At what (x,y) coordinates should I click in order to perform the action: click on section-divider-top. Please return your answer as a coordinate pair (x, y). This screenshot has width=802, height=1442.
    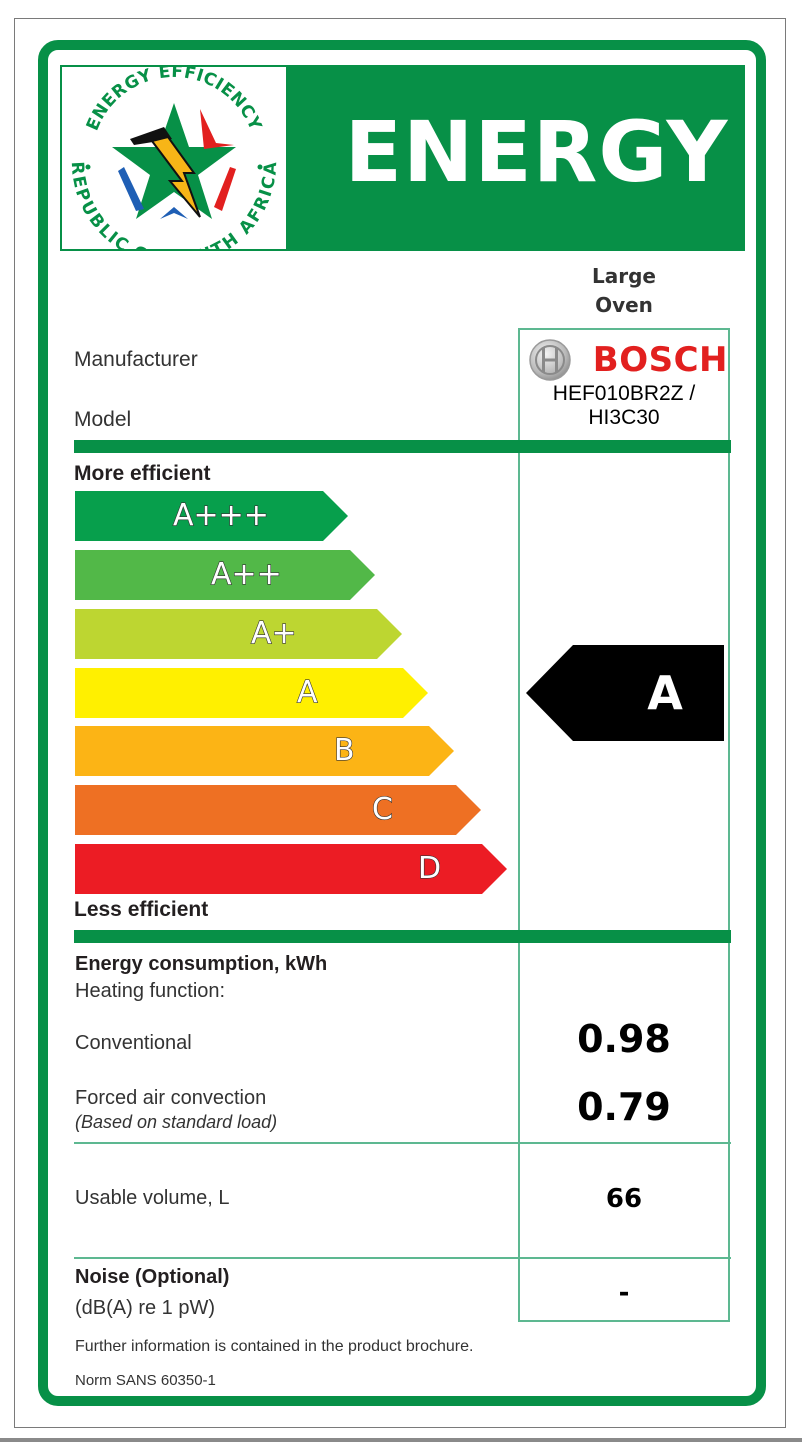
    Looking at the image, I should click on (402, 446).